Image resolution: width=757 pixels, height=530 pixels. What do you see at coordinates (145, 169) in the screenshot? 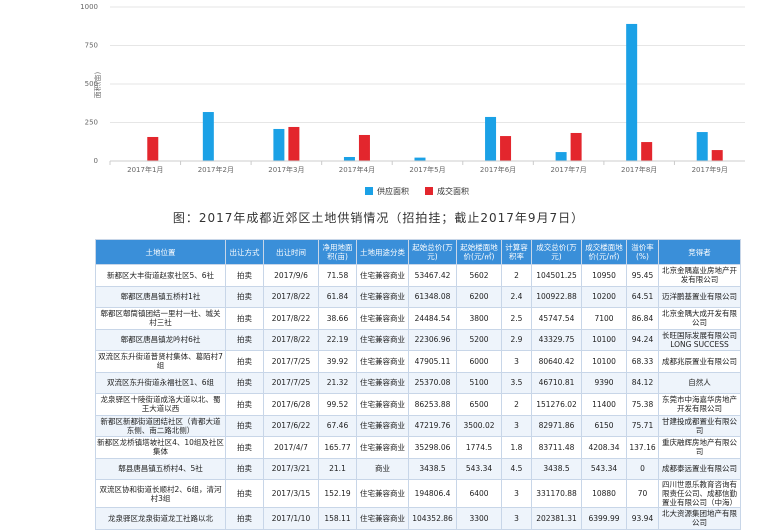
I see `x-tick-label: 2017年1月` at bounding box center [145, 169].